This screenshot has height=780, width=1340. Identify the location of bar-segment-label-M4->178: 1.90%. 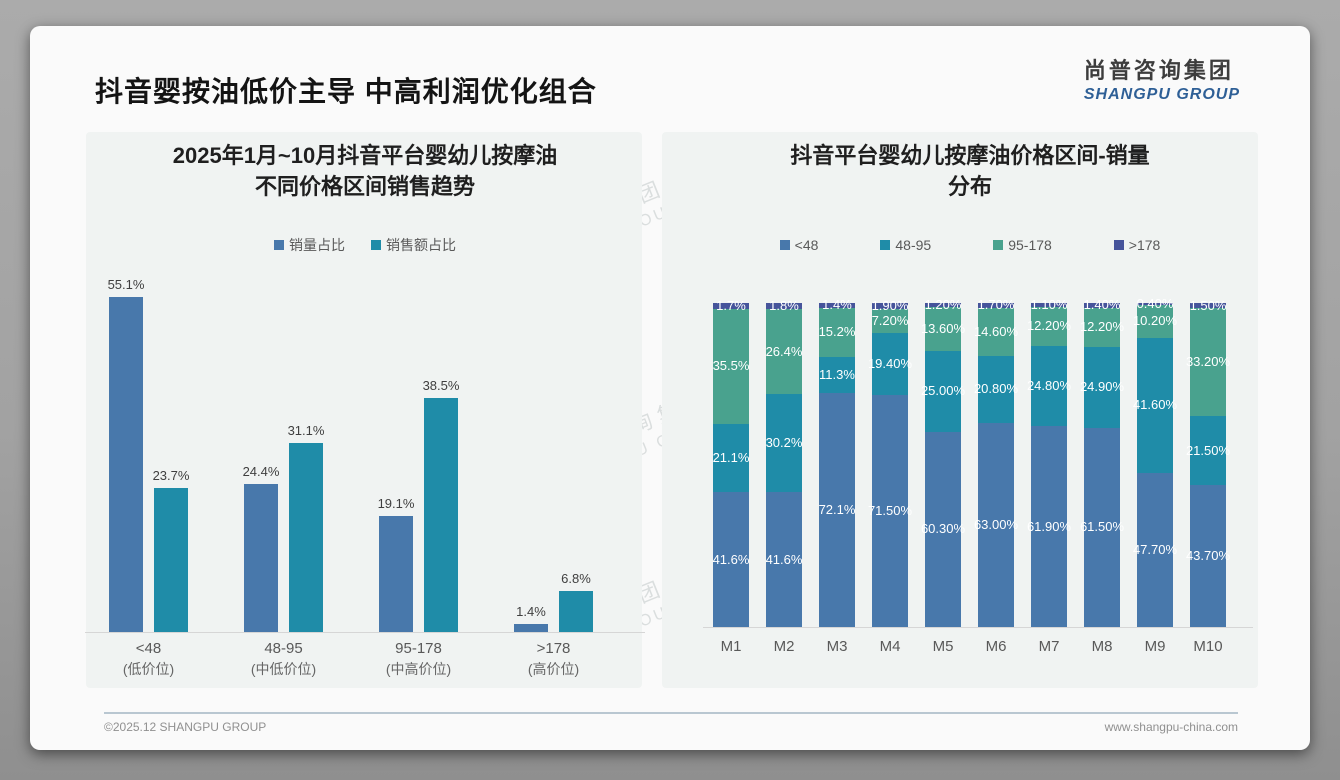
(890, 306).